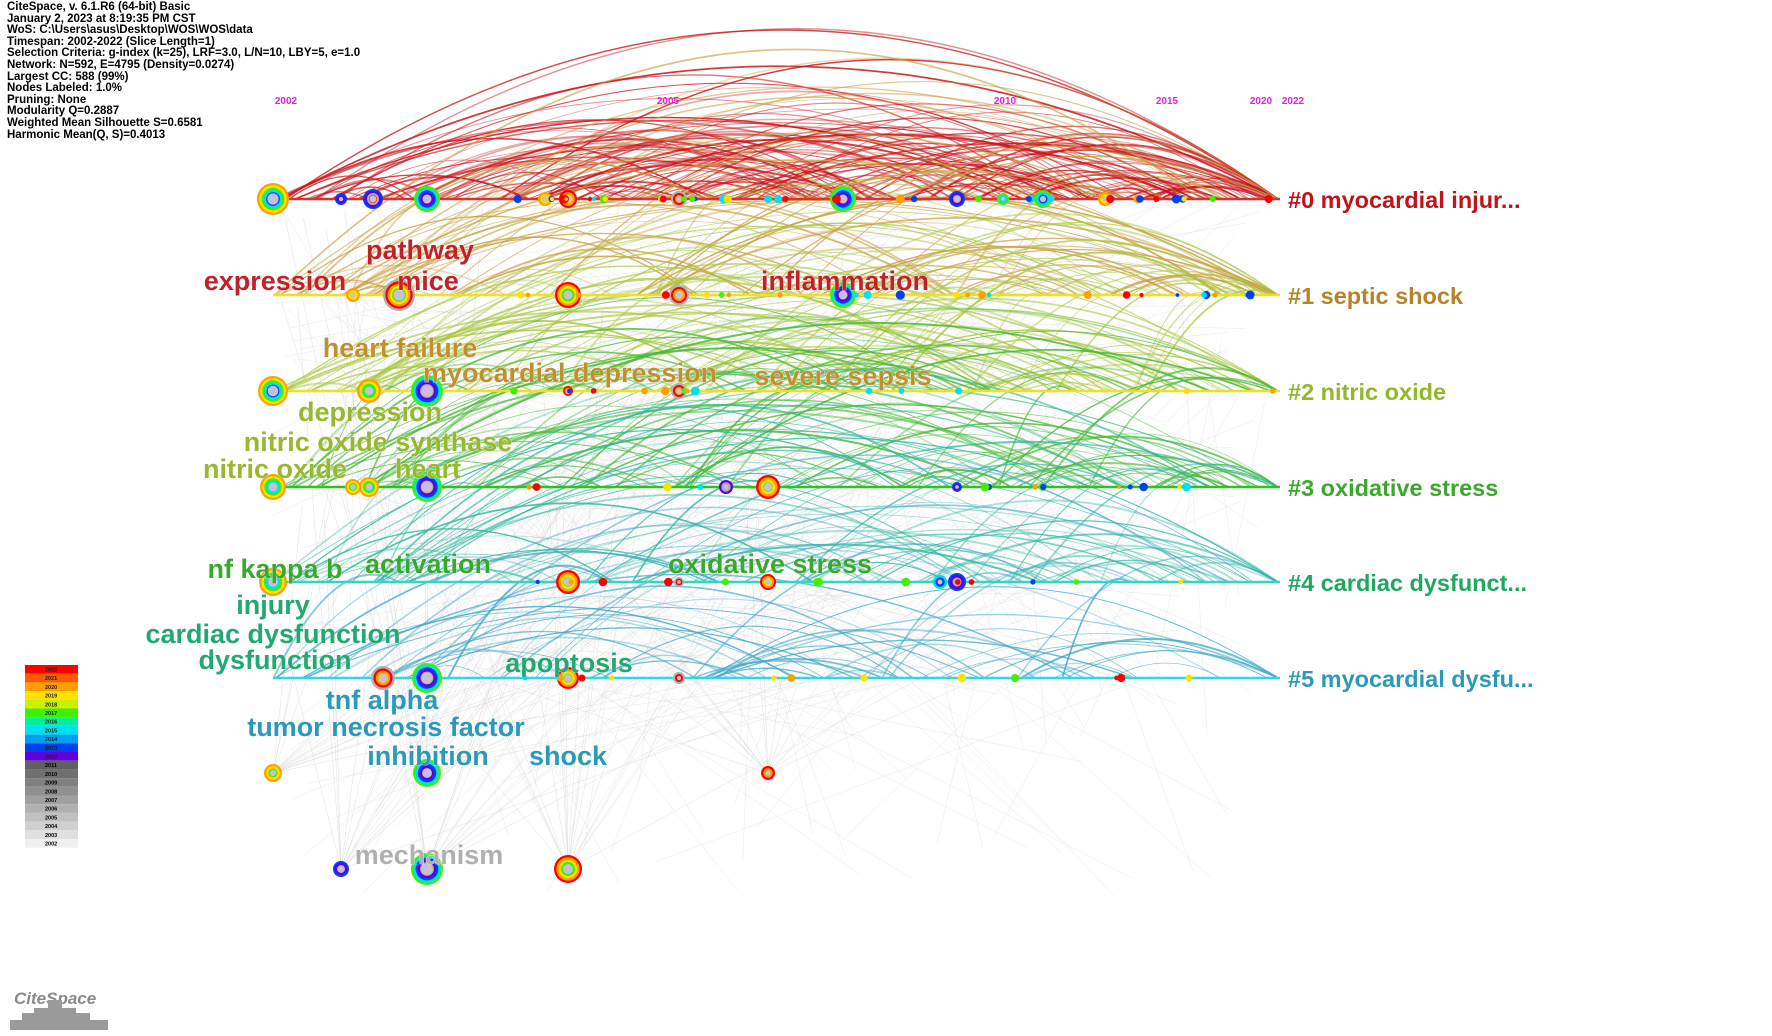 The height and width of the screenshot is (1036, 1772). What do you see at coordinates (1376, 296) in the screenshot?
I see `cluster-label: #1 septic shock` at bounding box center [1376, 296].